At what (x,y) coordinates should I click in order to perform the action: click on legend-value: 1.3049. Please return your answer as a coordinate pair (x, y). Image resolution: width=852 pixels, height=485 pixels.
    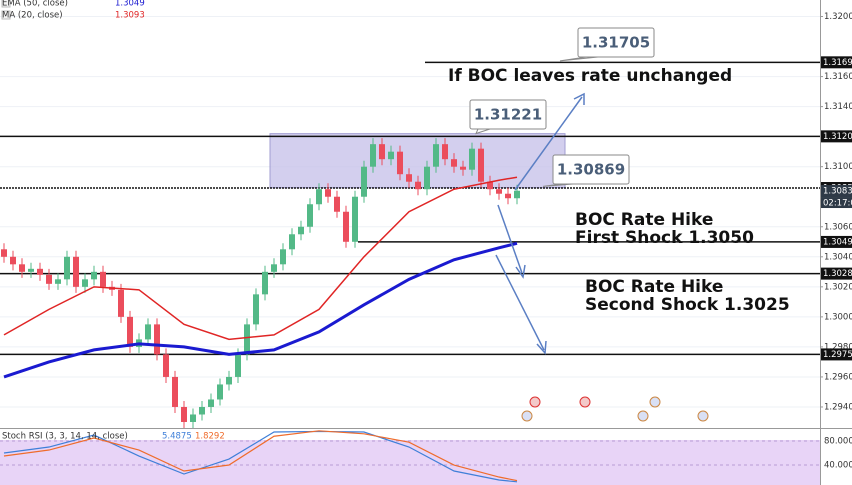
    Looking at the image, I should click on (130, 4).